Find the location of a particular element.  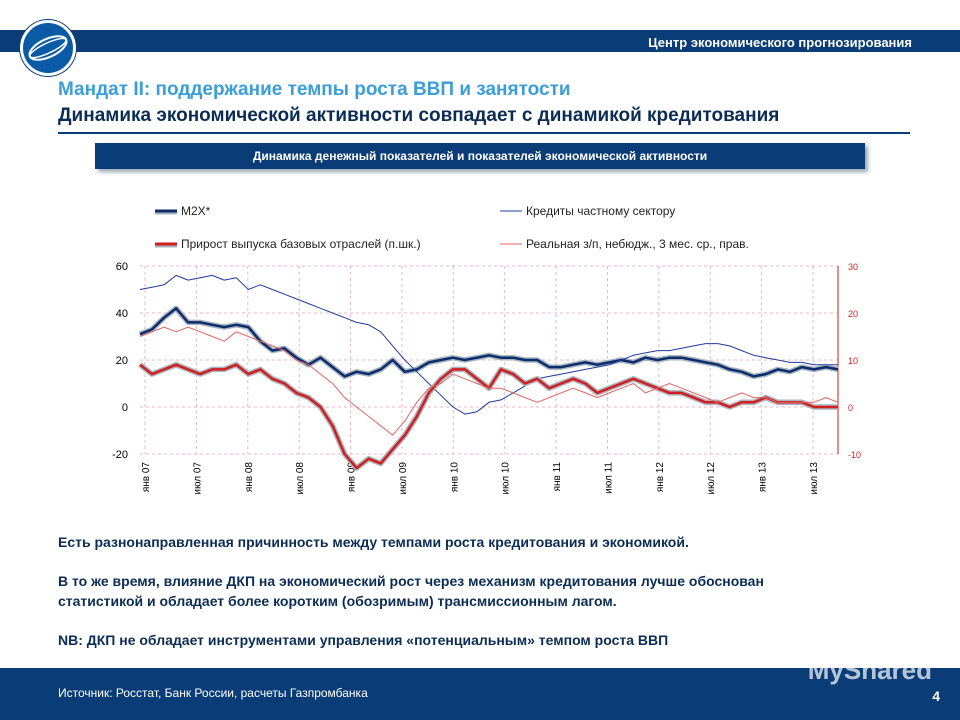

left-tick-label: 40 is located at coordinates (122, 314).